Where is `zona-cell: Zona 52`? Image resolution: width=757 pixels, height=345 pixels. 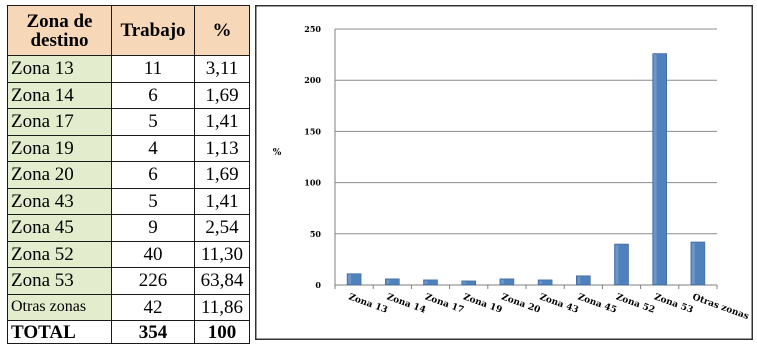
zona-cell: Zona 52 is located at coordinates (59, 254).